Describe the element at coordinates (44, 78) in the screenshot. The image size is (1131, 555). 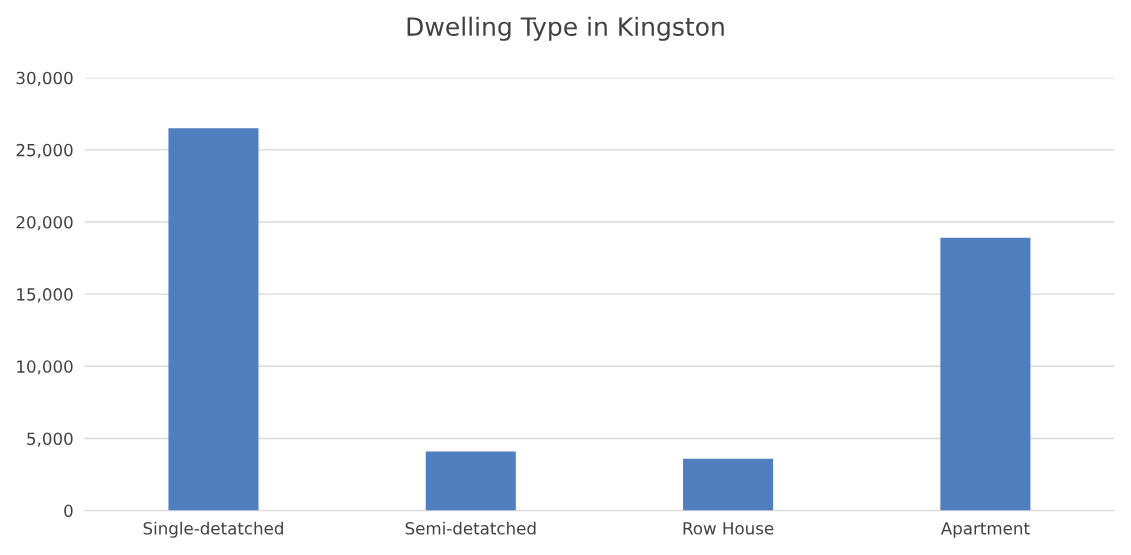
I see `y-tick-label: 30,000` at that location.